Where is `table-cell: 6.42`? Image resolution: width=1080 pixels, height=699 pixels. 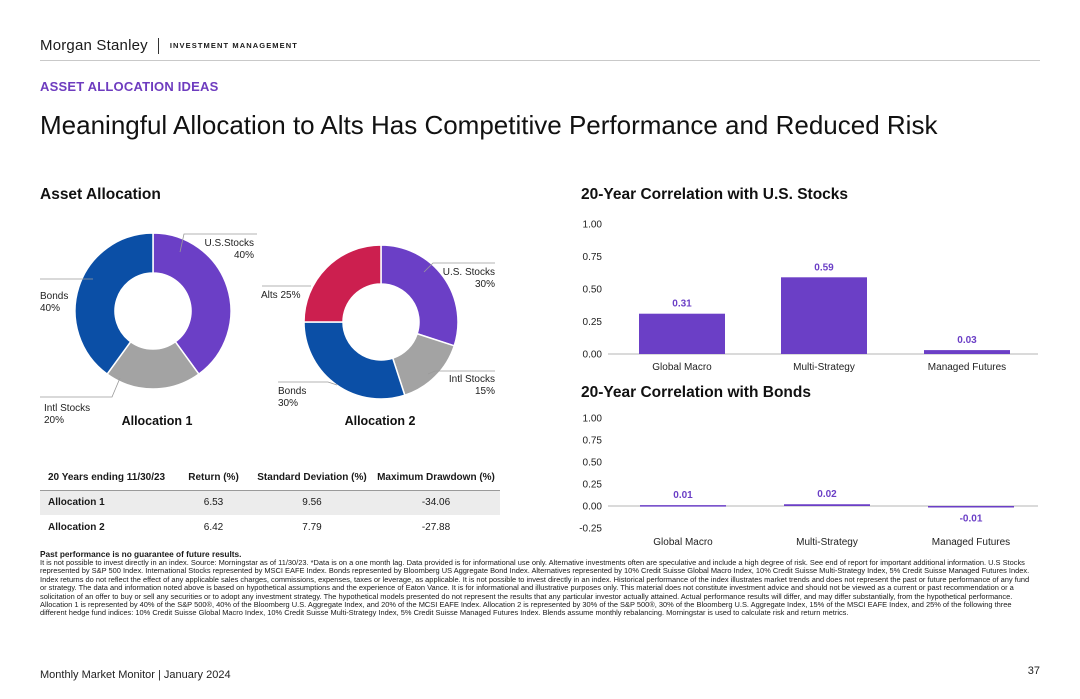 table-cell: 6.42 is located at coordinates (213, 527).